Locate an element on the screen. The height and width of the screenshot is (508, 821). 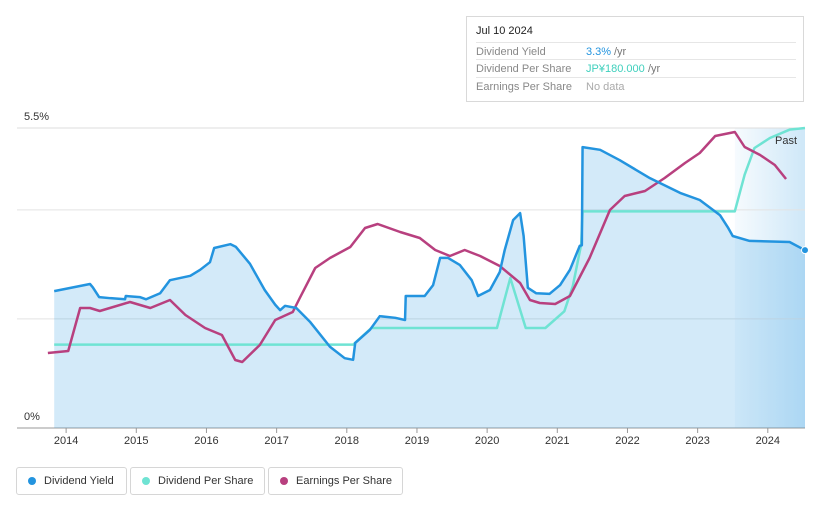
legend-item: Dividend Per Share is located at coordinates (197, 481).